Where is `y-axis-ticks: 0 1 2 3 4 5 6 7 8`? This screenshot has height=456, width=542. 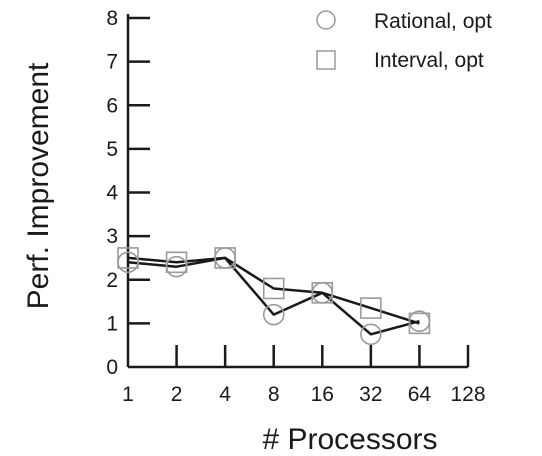 y-axis-ticks: 0 1 2 3 4 5 6 7 8 is located at coordinates (128, 193).